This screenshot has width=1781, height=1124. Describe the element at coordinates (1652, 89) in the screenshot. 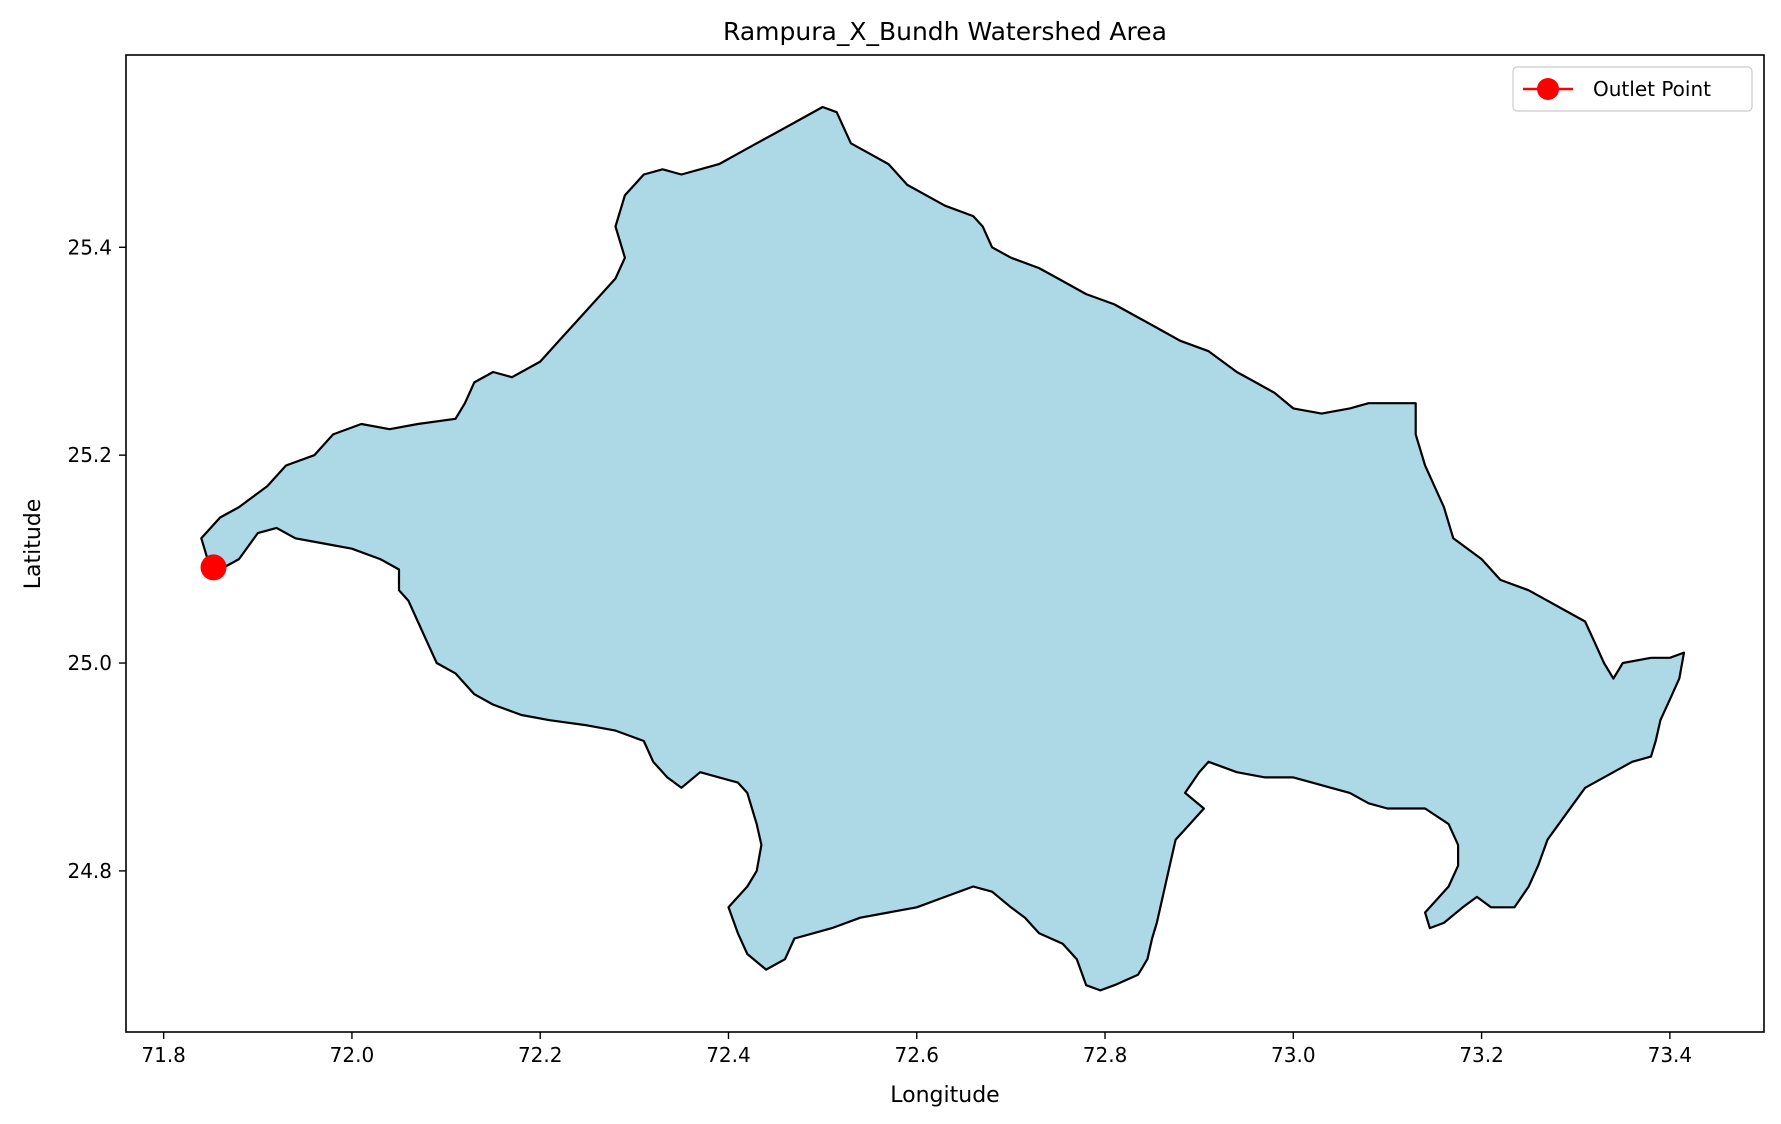

I see `legend-label-outlet-point: Outlet Point` at that location.